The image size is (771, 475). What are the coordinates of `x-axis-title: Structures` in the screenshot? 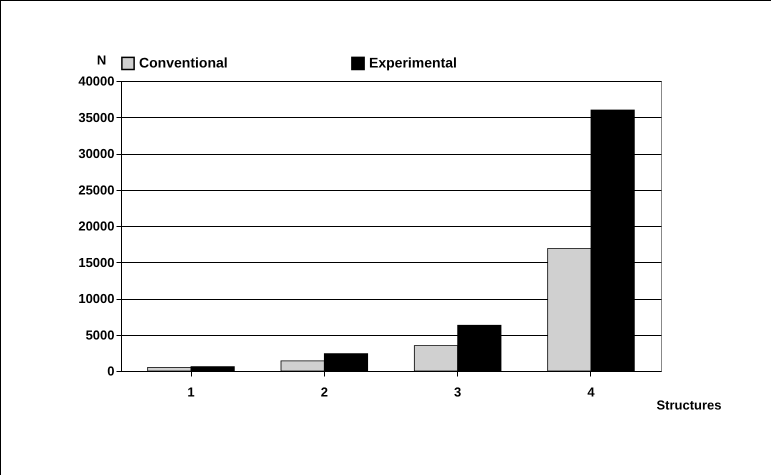 It's located at (689, 405).